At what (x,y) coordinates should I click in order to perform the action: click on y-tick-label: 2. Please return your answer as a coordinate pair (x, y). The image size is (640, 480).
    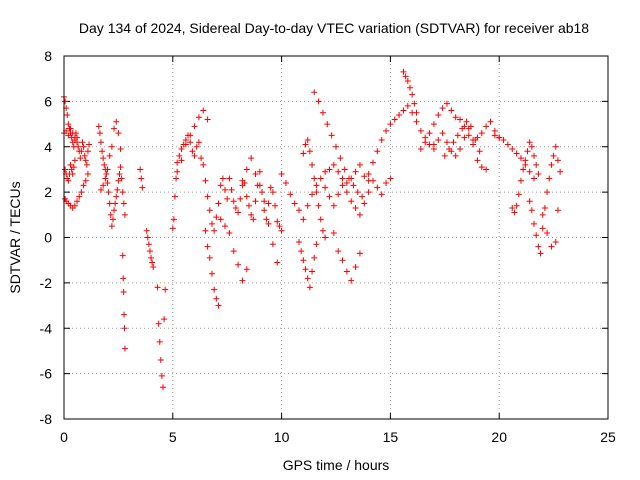
    Looking at the image, I should click on (48, 192).